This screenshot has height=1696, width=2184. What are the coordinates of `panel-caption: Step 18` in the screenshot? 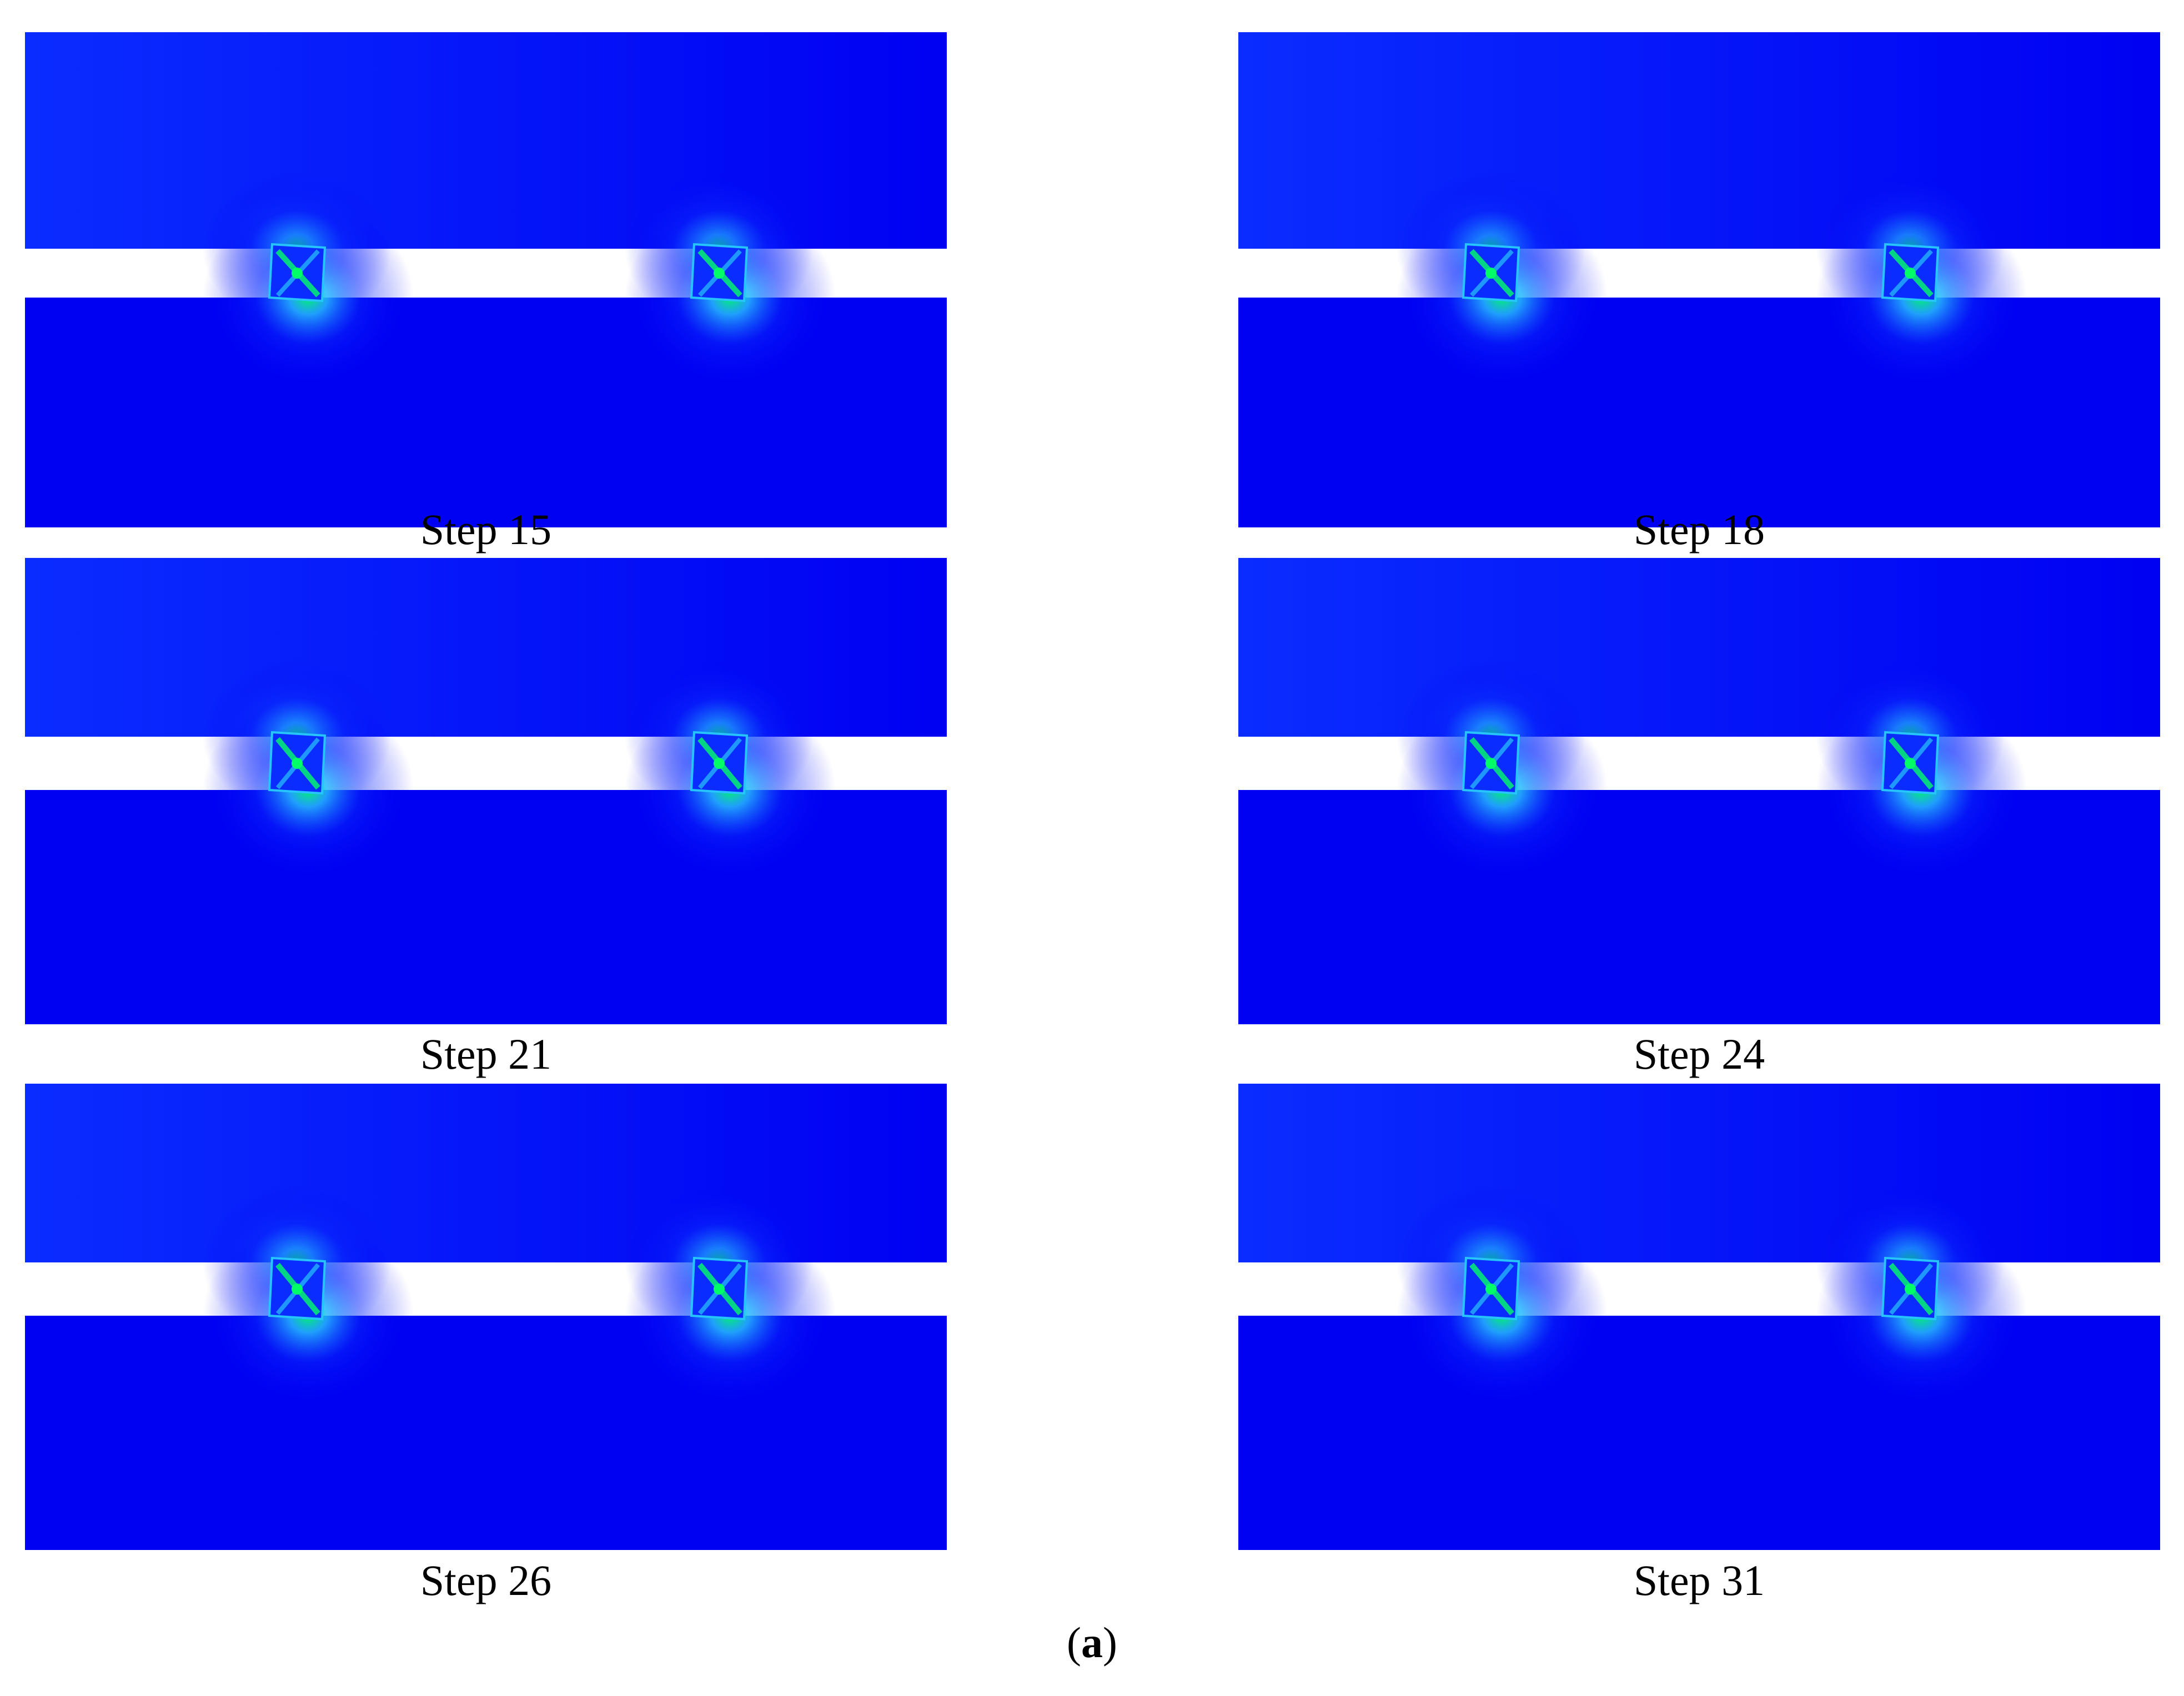 It's located at (1699, 529).